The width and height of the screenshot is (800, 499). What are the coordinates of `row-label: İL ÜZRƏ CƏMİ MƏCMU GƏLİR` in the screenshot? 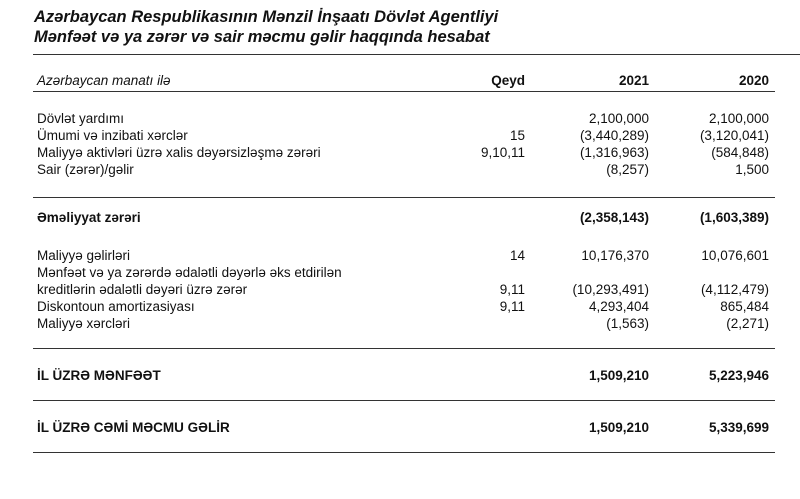 It's located at (133, 427).